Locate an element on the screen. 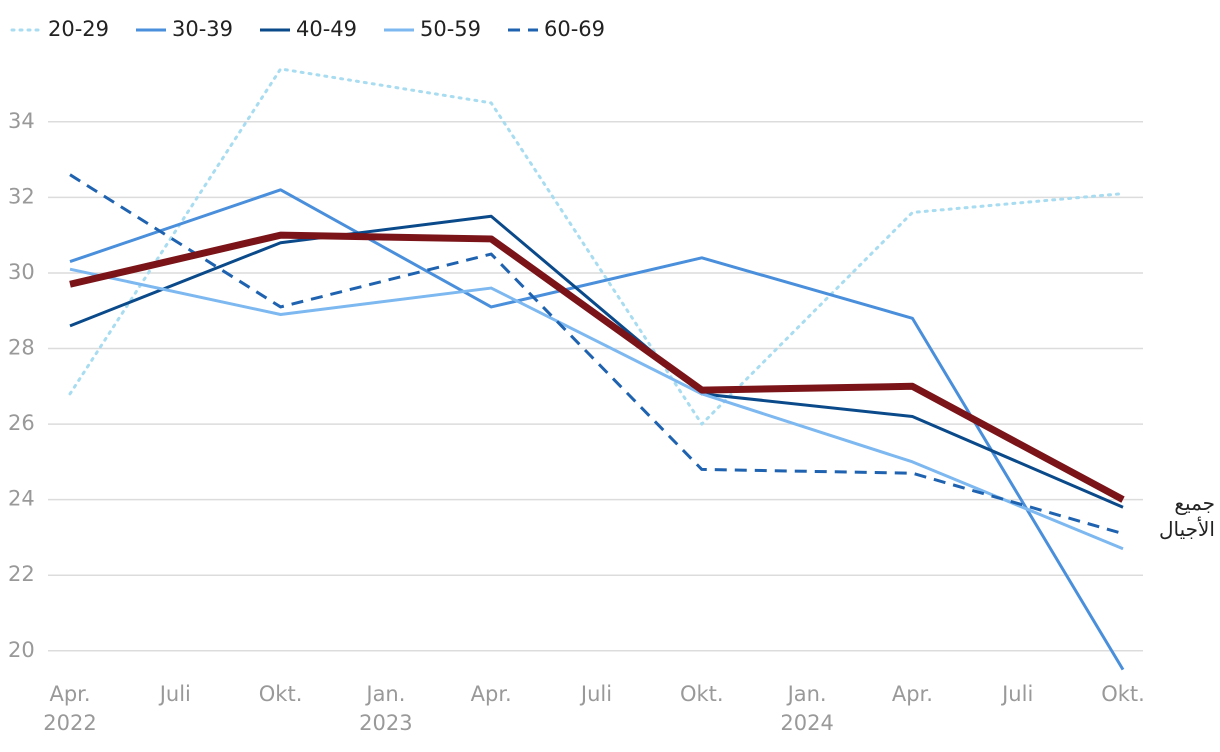 The image size is (1220, 752). y-tick-label: 24 is located at coordinates (21, 499).